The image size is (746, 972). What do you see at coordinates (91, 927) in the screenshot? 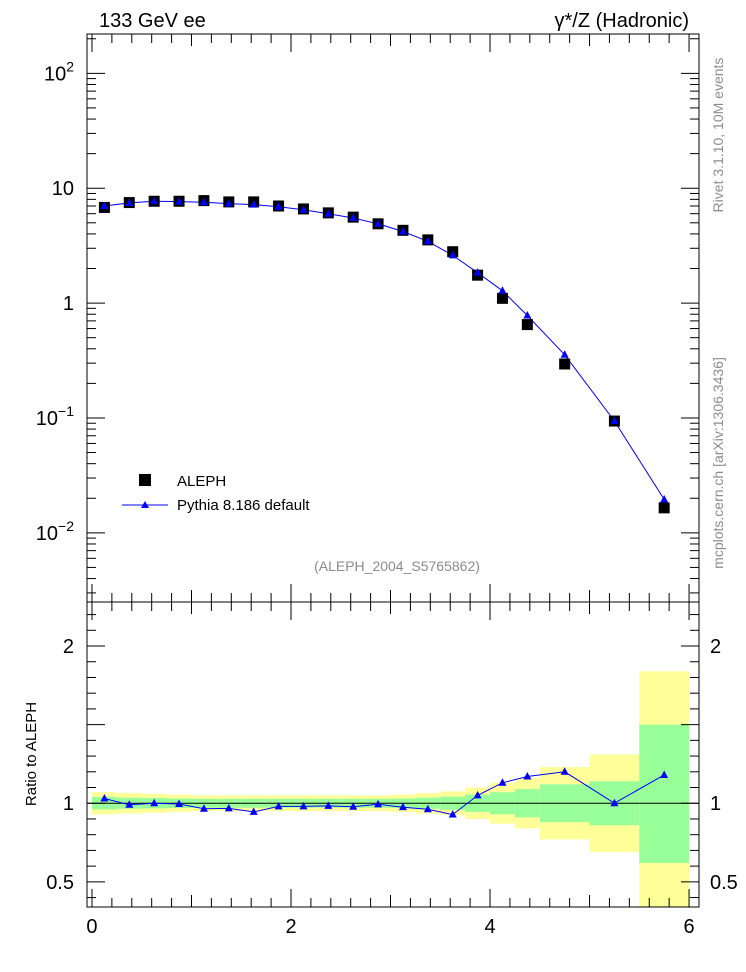
I see `x-tick-label: 0` at bounding box center [91, 927].